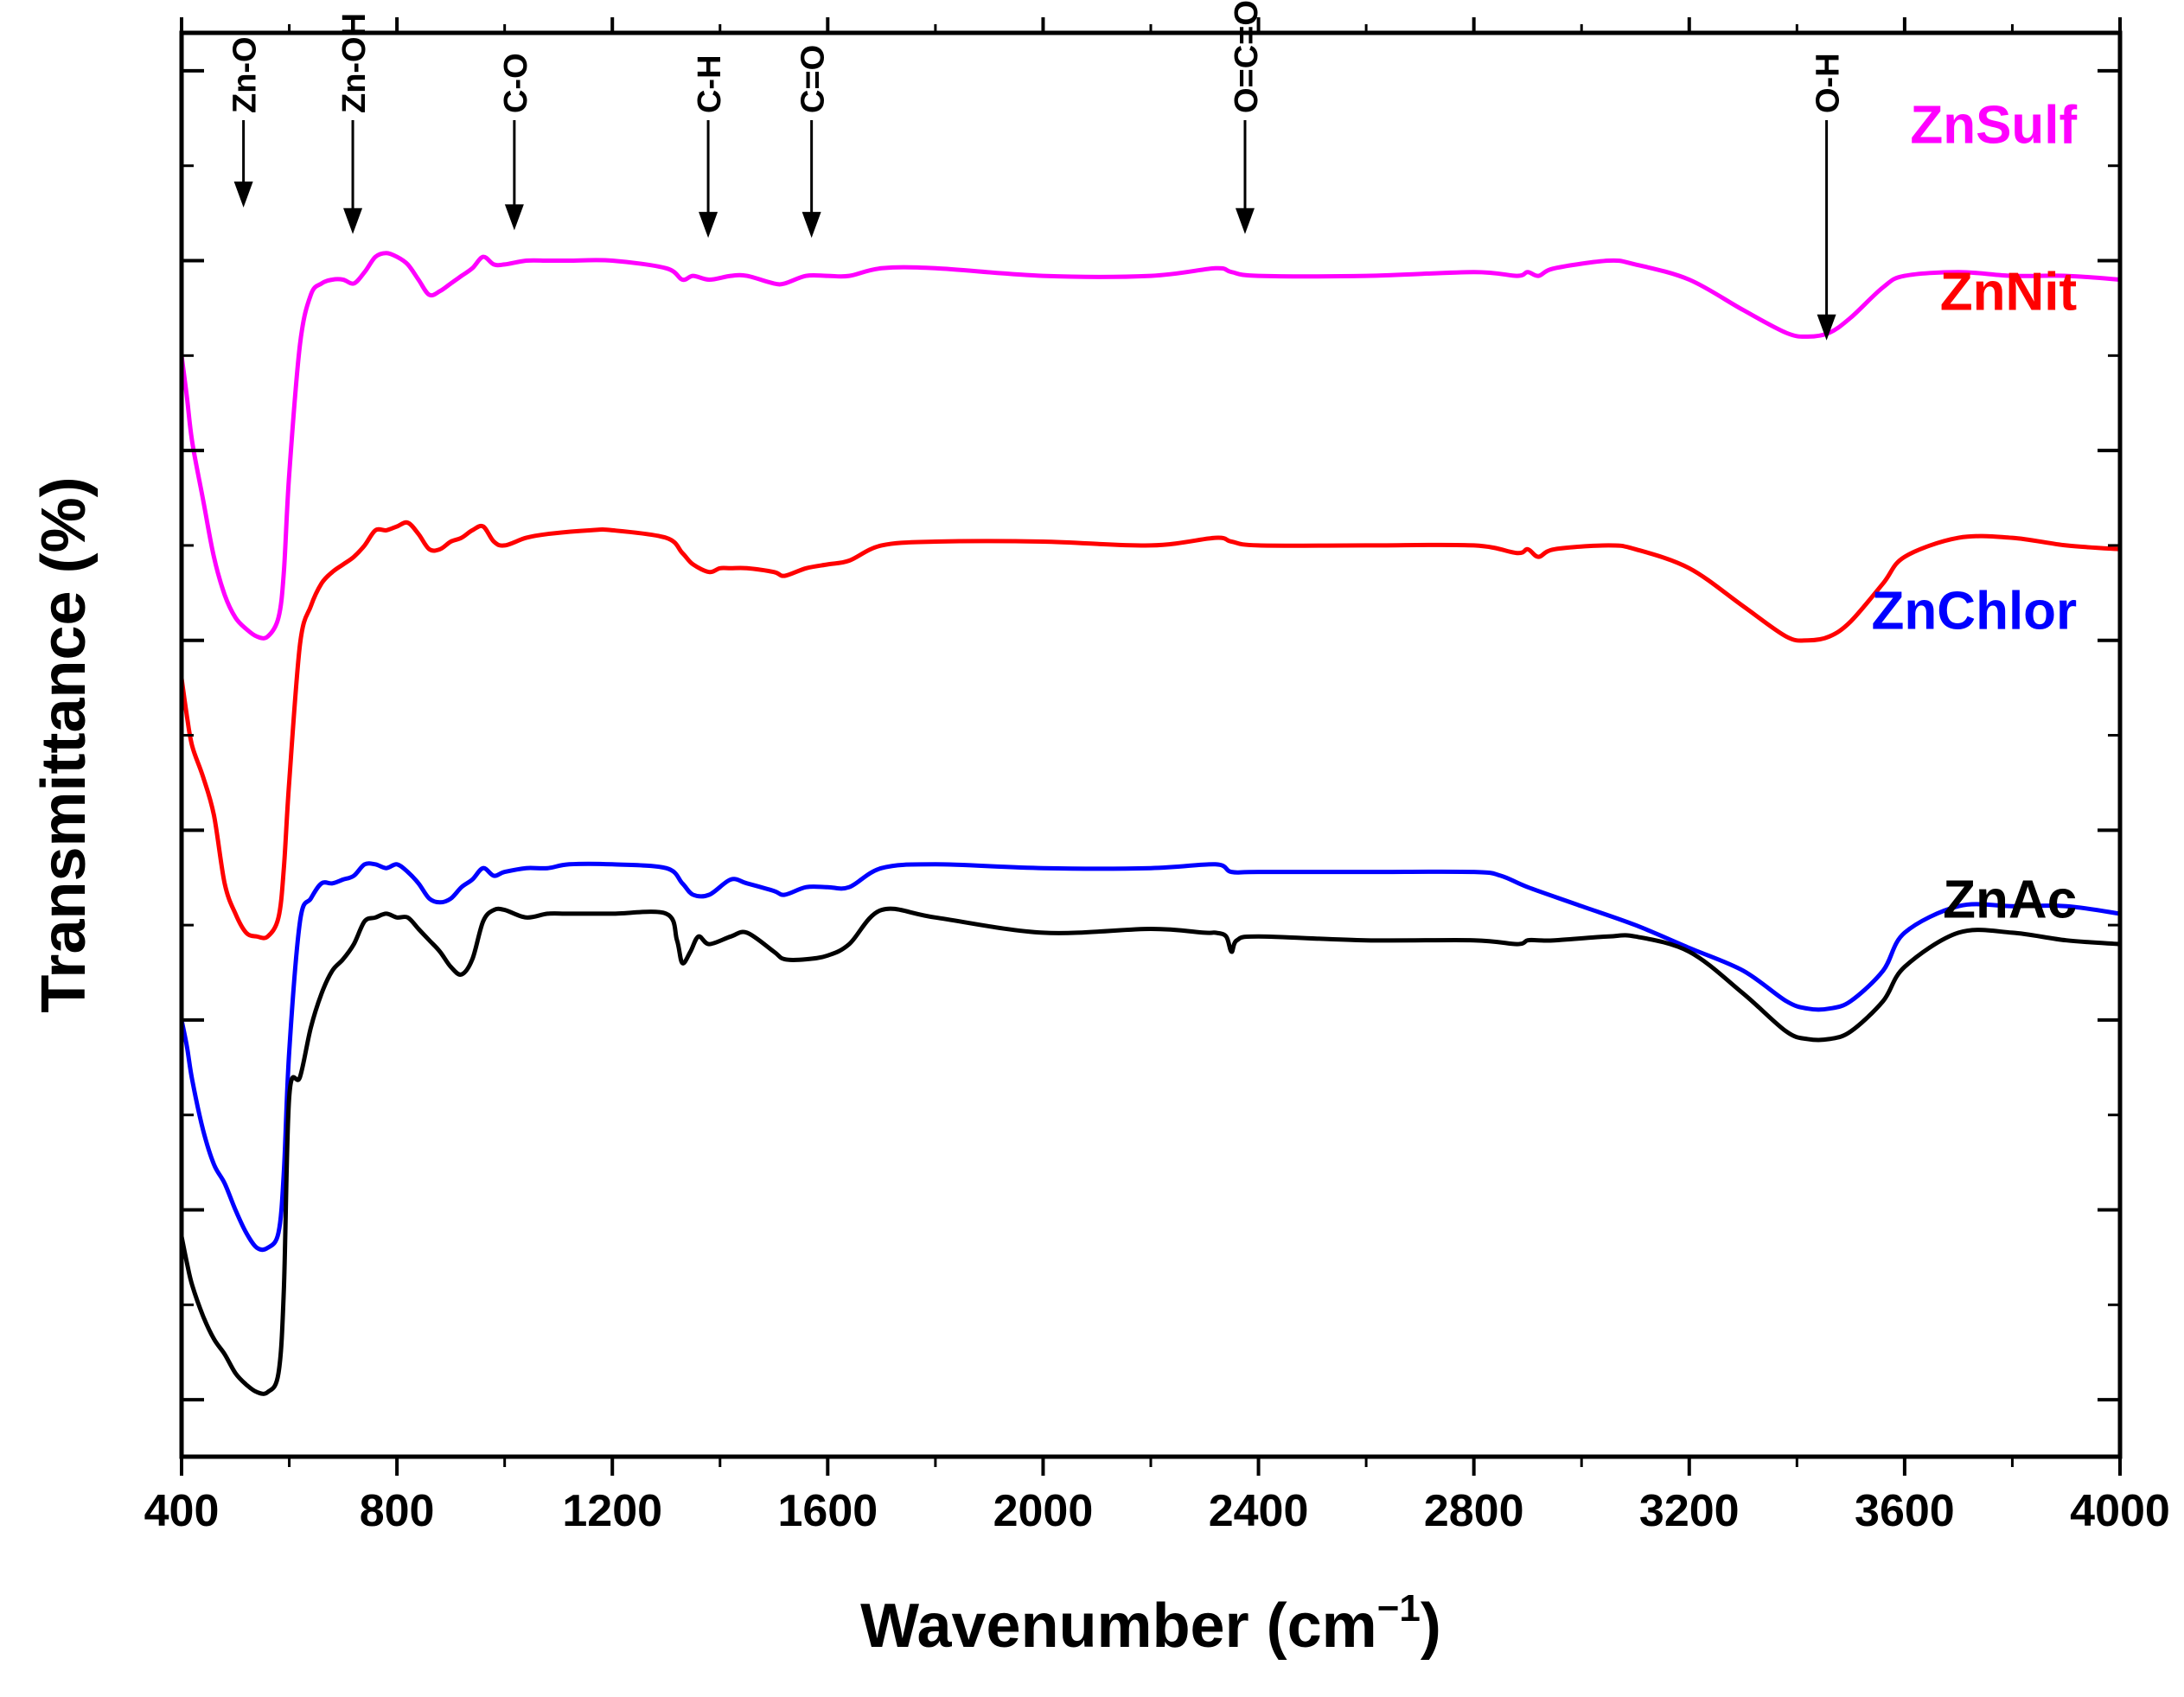 This screenshot has width=2184, height=1697. I want to click on x-tick-label: 1600, so click(827, 1511).